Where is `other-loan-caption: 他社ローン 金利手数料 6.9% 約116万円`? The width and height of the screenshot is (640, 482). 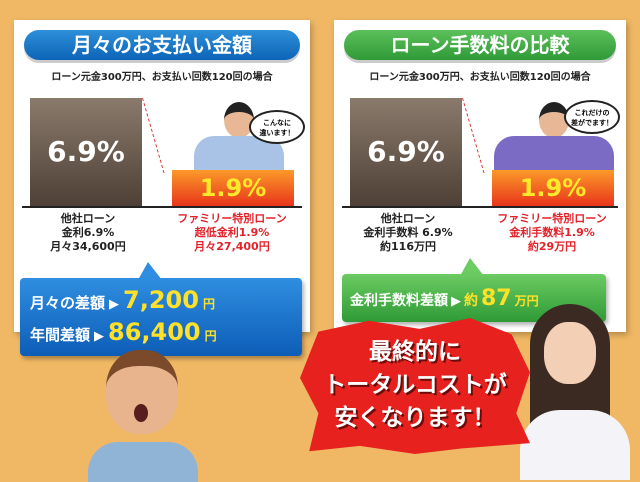 other-loan-caption: 他社ローン 金利手数料 6.9% 約116万円 is located at coordinates (408, 233).